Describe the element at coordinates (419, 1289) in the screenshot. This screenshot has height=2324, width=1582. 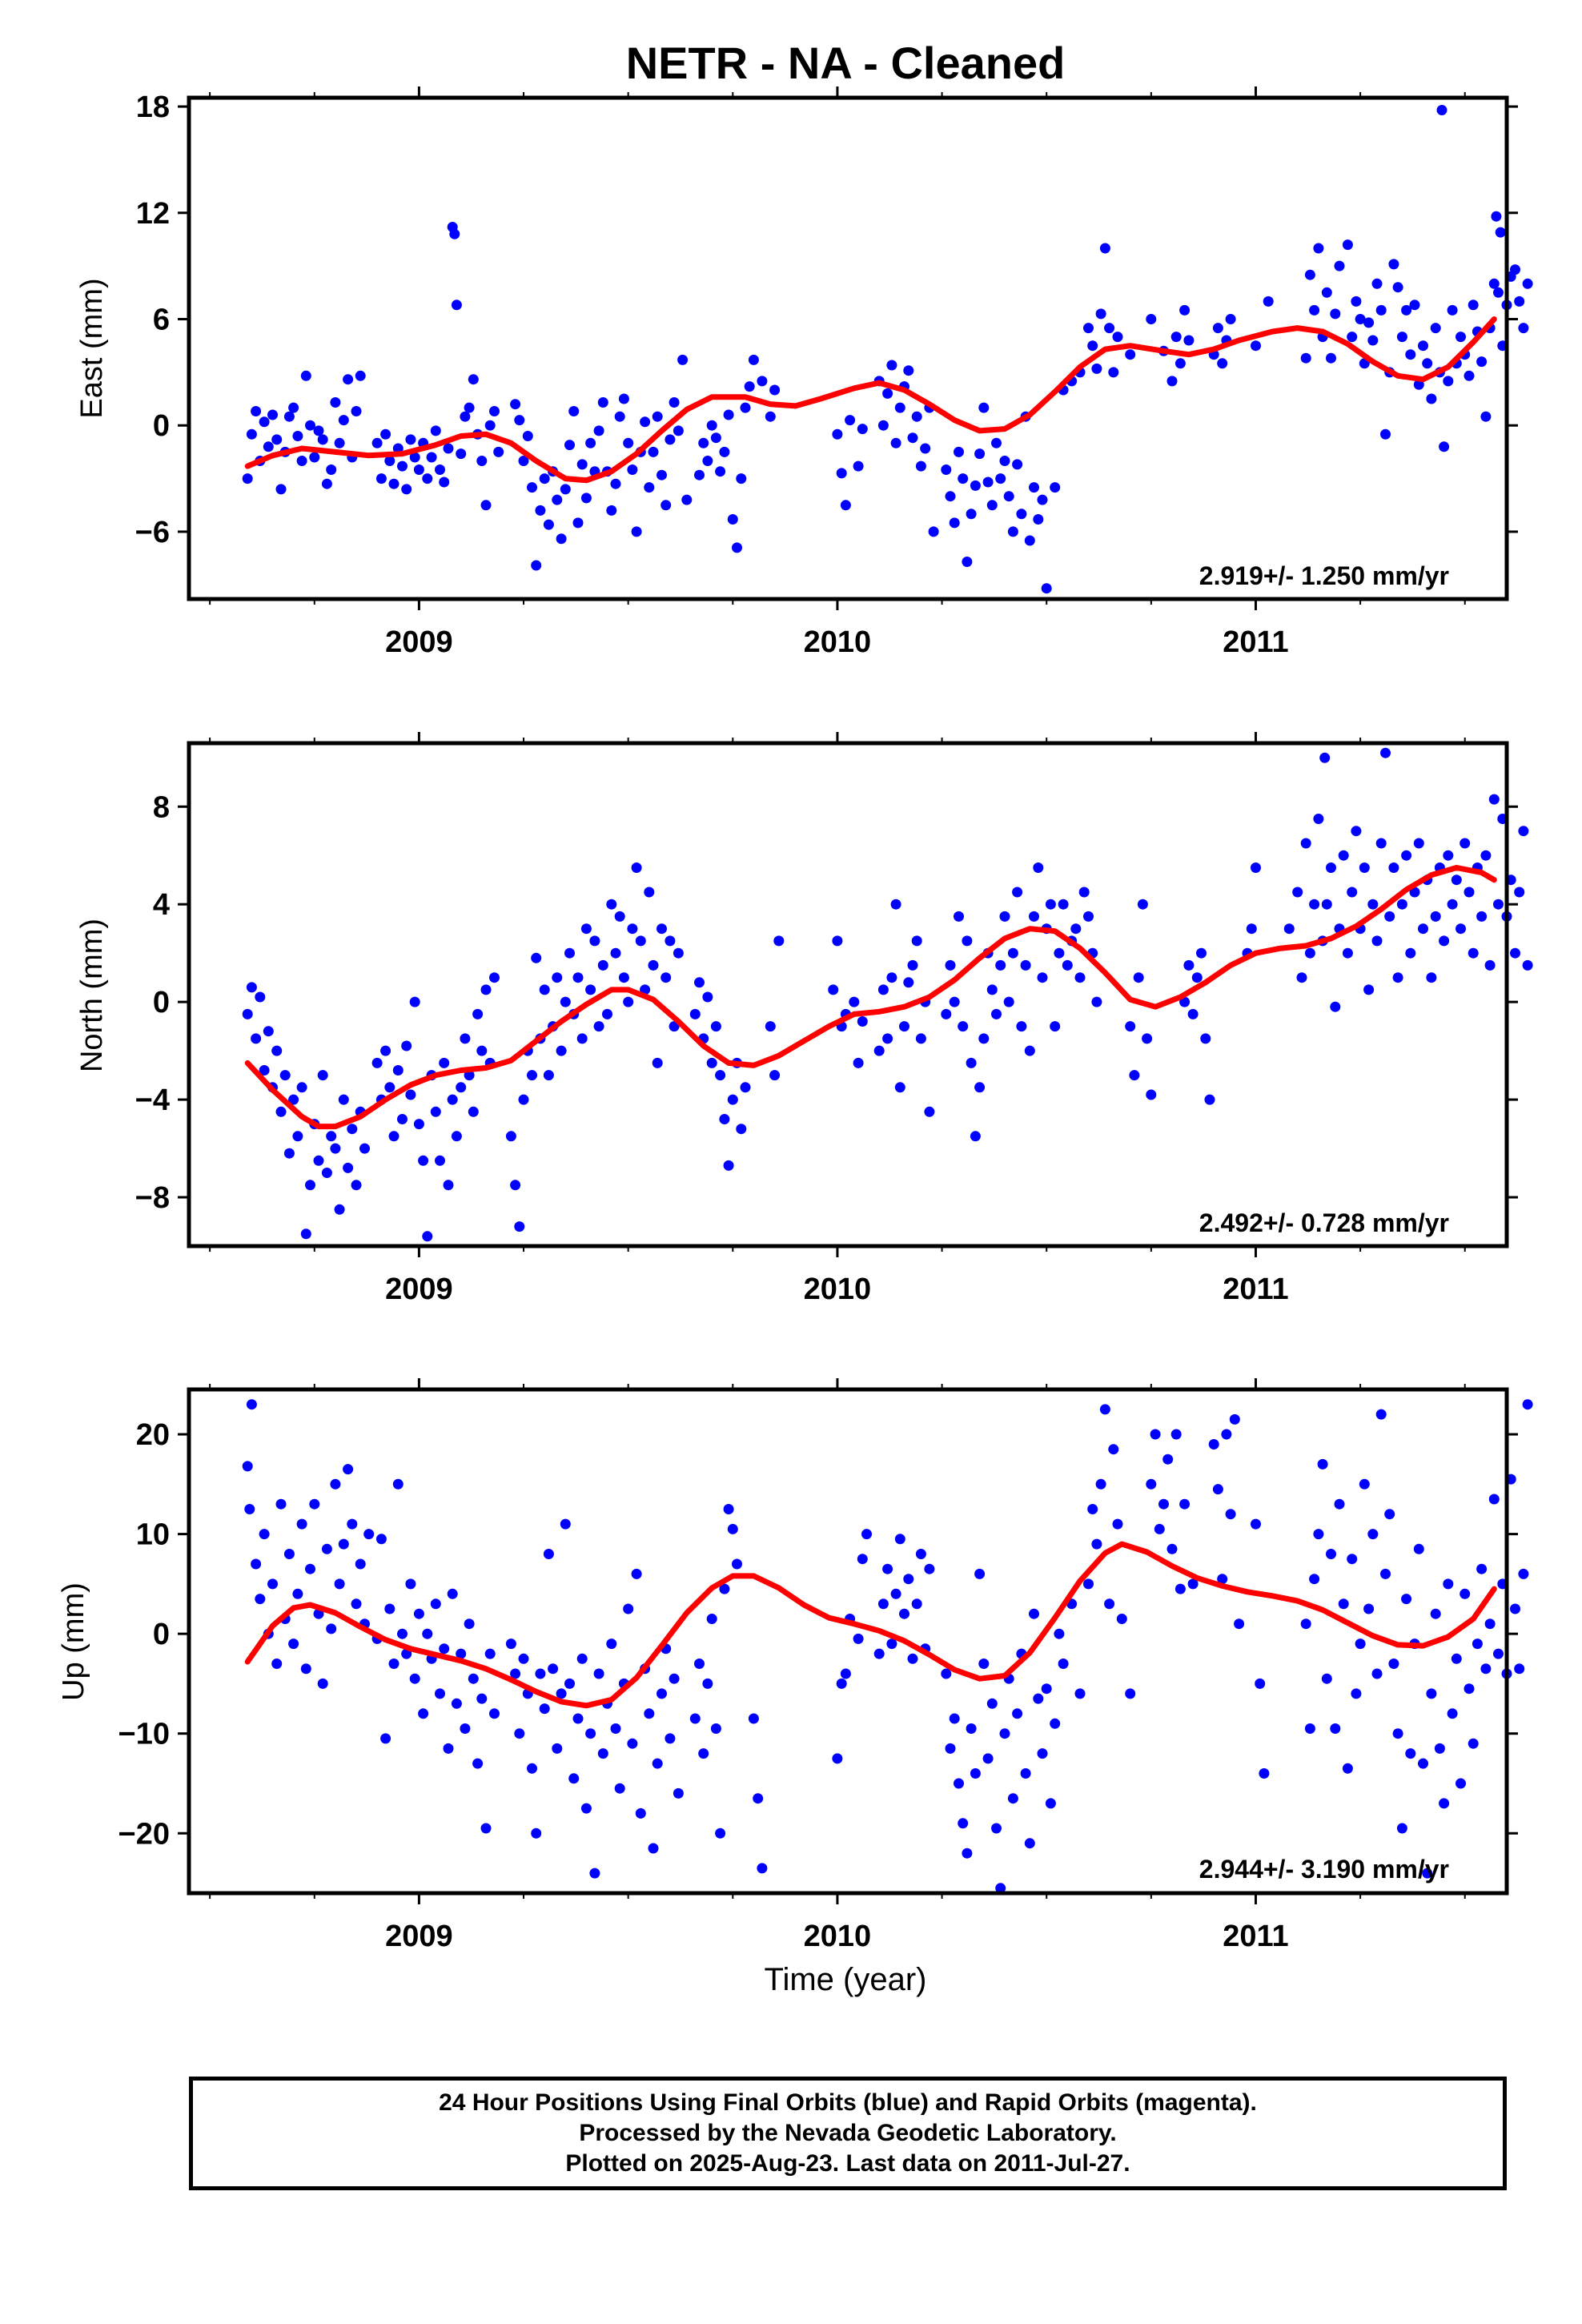
I see `north-xtick-label: 2009` at that location.